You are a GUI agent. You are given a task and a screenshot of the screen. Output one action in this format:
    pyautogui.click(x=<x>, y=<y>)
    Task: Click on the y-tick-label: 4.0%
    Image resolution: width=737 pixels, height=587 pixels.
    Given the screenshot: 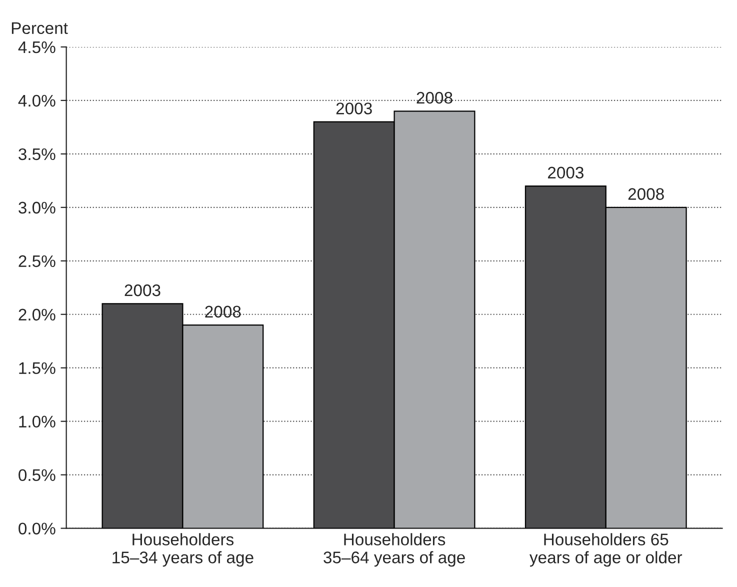 What is the action you would take?
    pyautogui.click(x=37, y=100)
    